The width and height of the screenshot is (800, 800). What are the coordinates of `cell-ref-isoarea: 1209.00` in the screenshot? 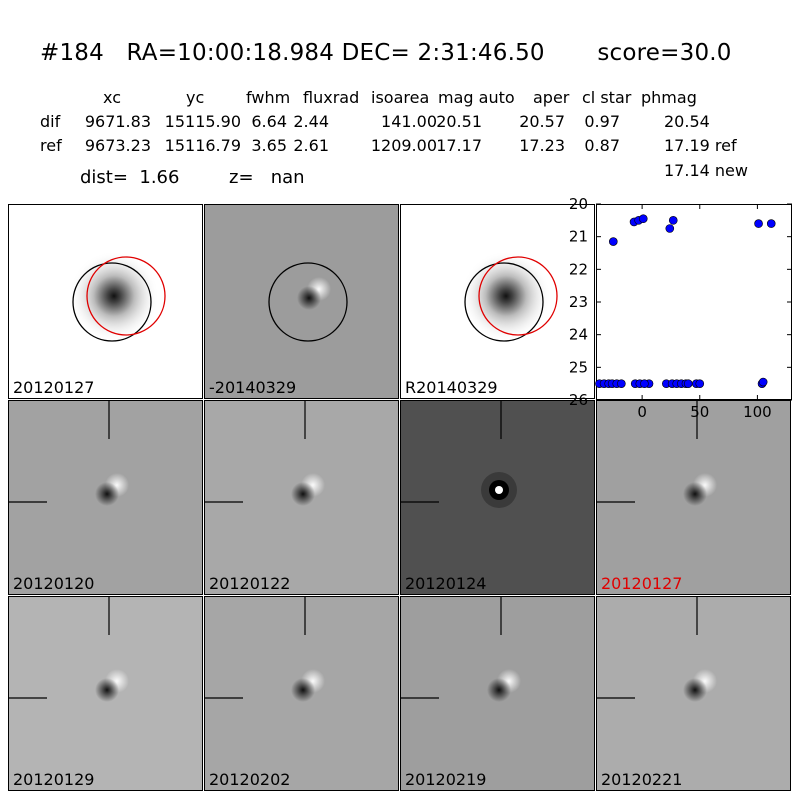 It's located at (403, 145).